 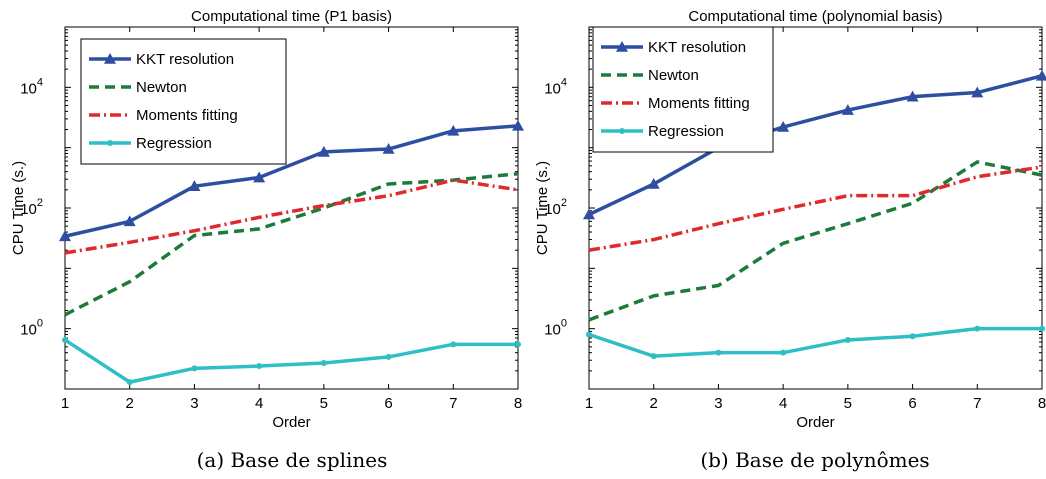 What do you see at coordinates (291, 16) in the screenshot?
I see `chart-title: Computational time (P1 basis)` at bounding box center [291, 16].